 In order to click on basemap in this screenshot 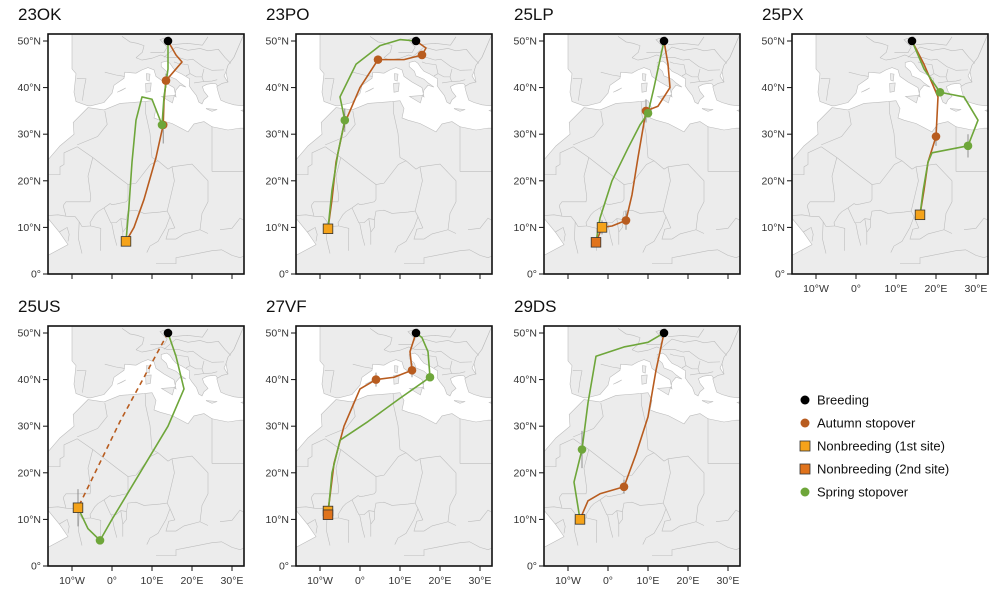, I will do `click(151, 154)`.